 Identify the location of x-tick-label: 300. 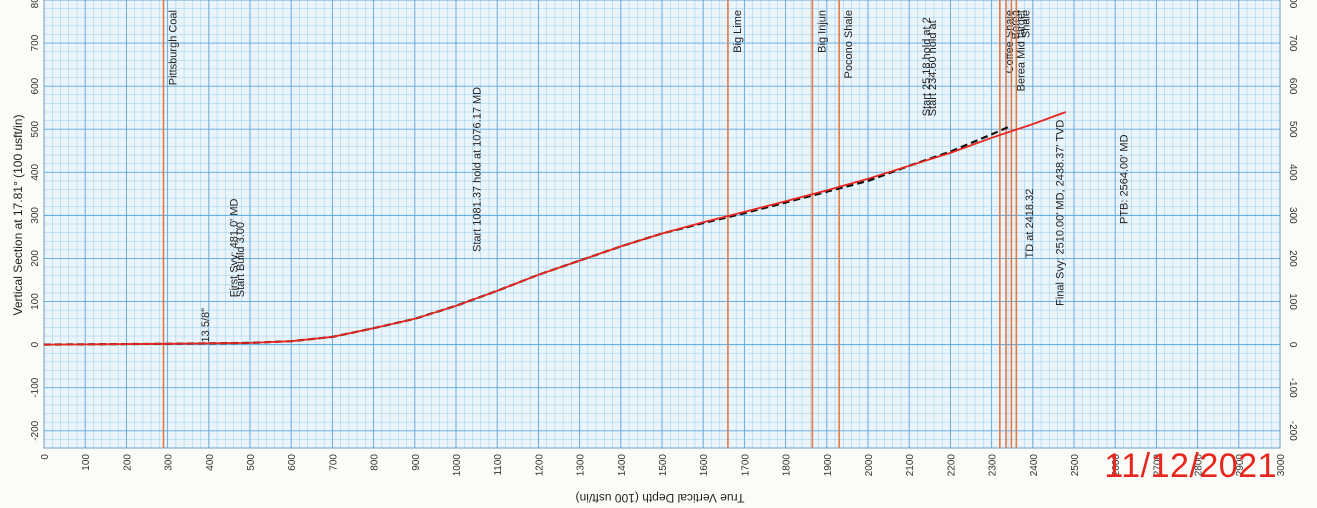
(169, 462).